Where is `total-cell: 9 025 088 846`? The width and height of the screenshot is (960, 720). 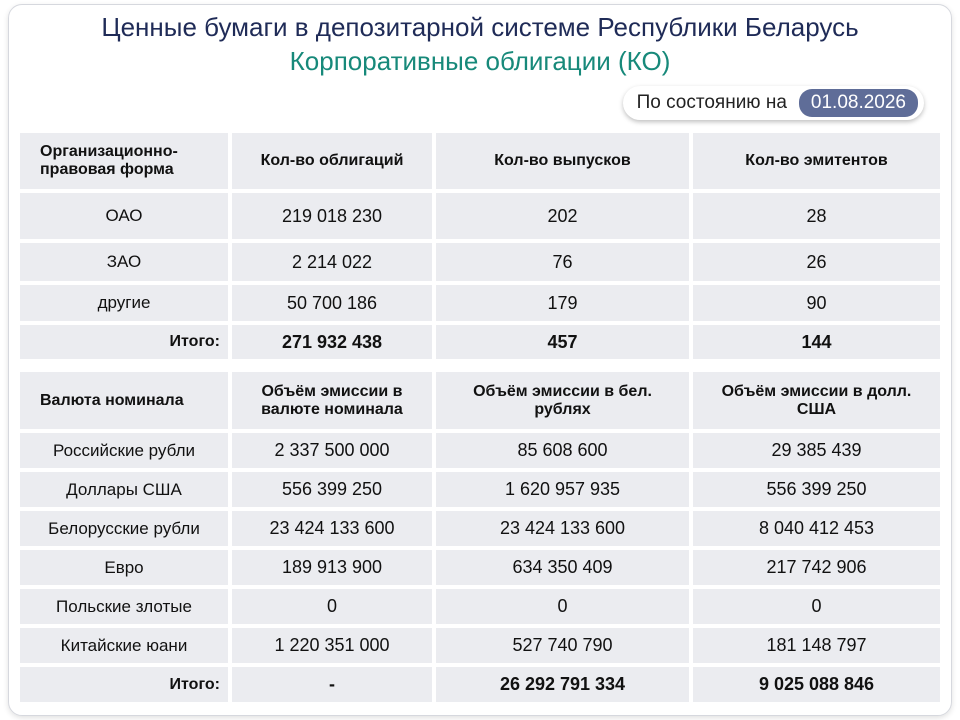
total-cell: 9 025 088 846 is located at coordinates (816, 684).